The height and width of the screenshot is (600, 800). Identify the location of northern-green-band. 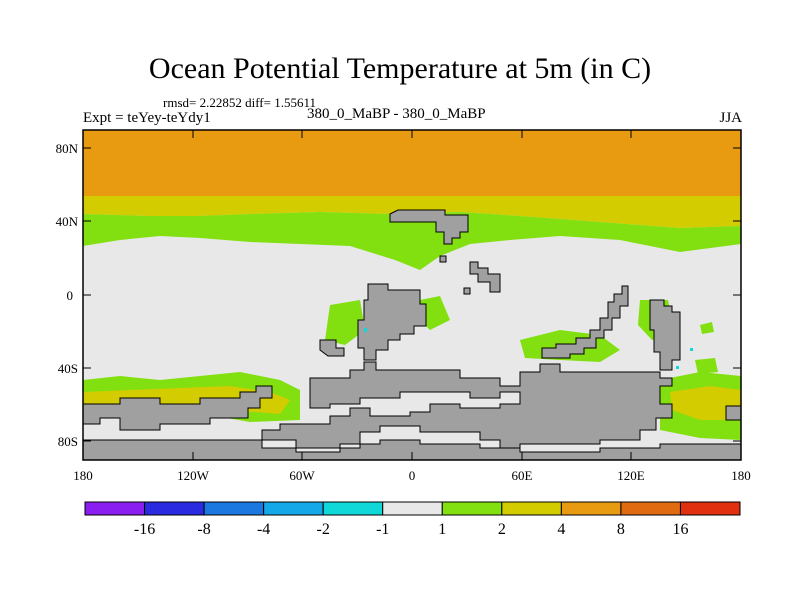
(412, 241).